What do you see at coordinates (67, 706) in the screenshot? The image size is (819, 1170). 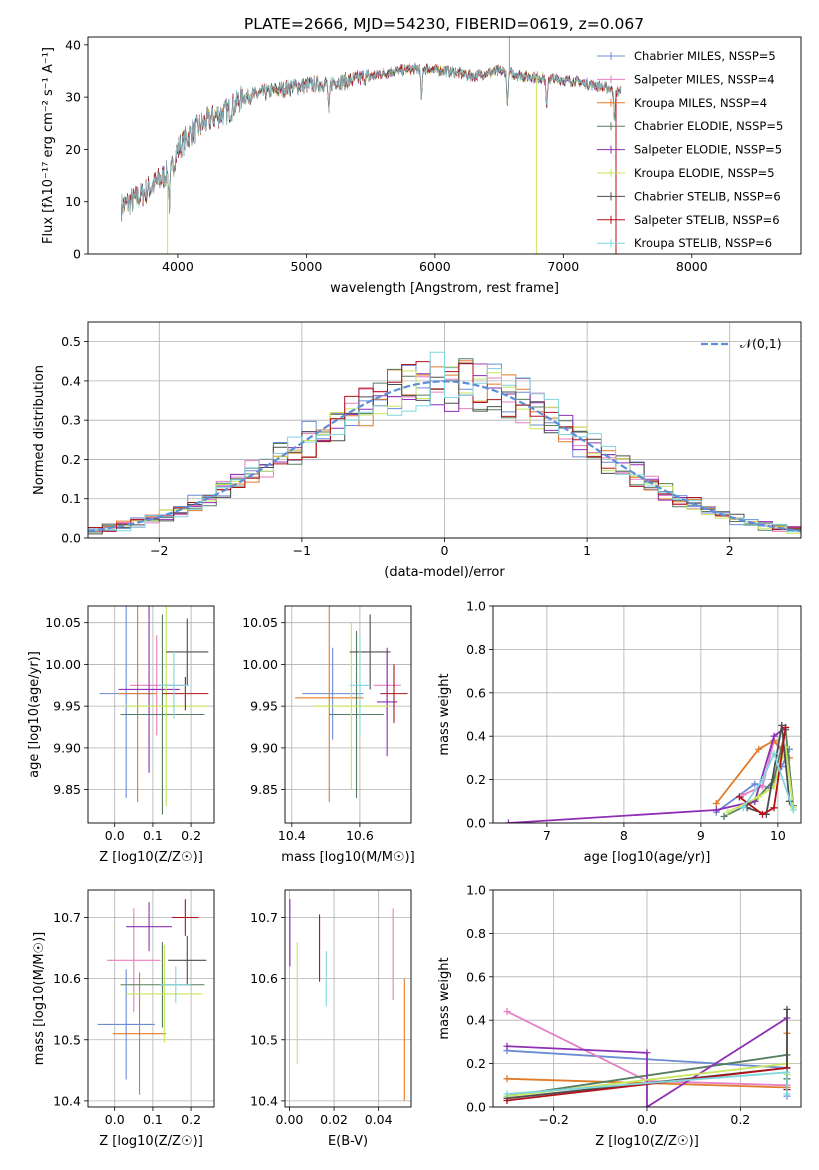 I see `y-tick-label: 9.95` at bounding box center [67, 706].